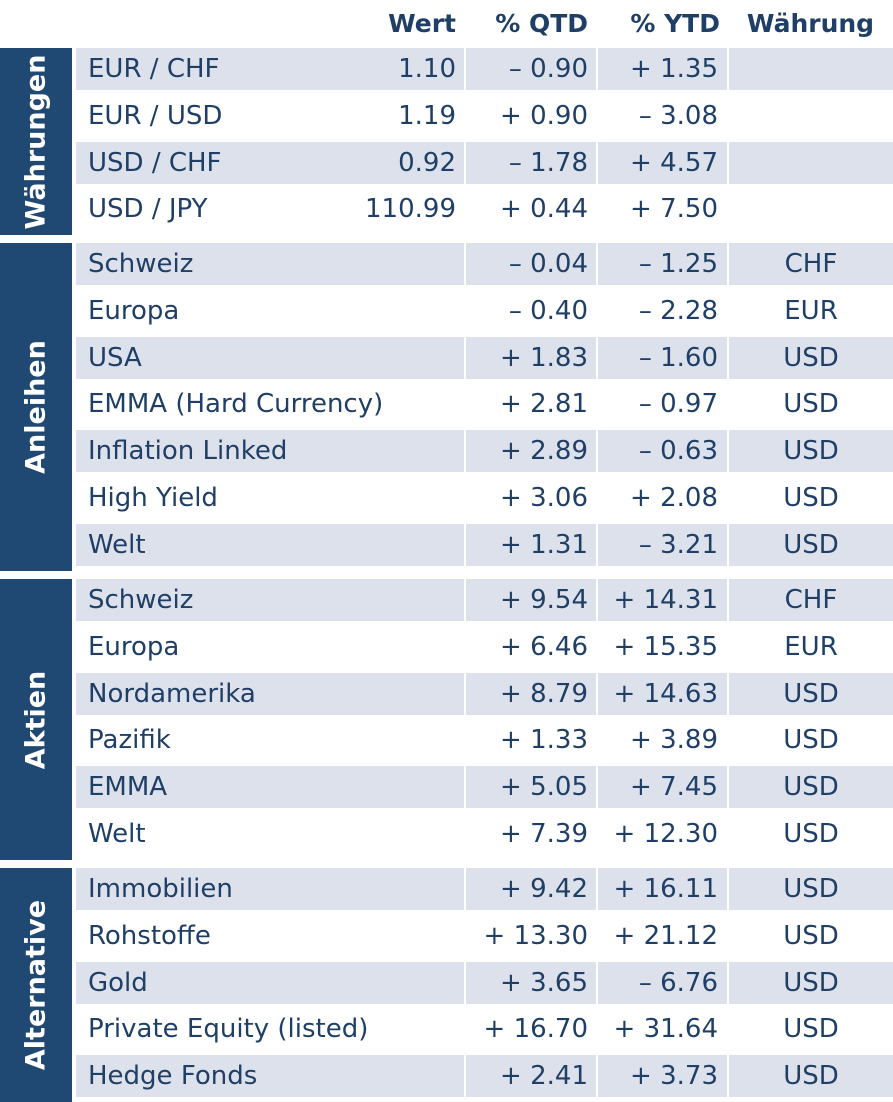 Image resolution: width=893 pixels, height=1102 pixels. Describe the element at coordinates (129, 740) in the screenshot. I see `row-name: Pazifik` at that location.